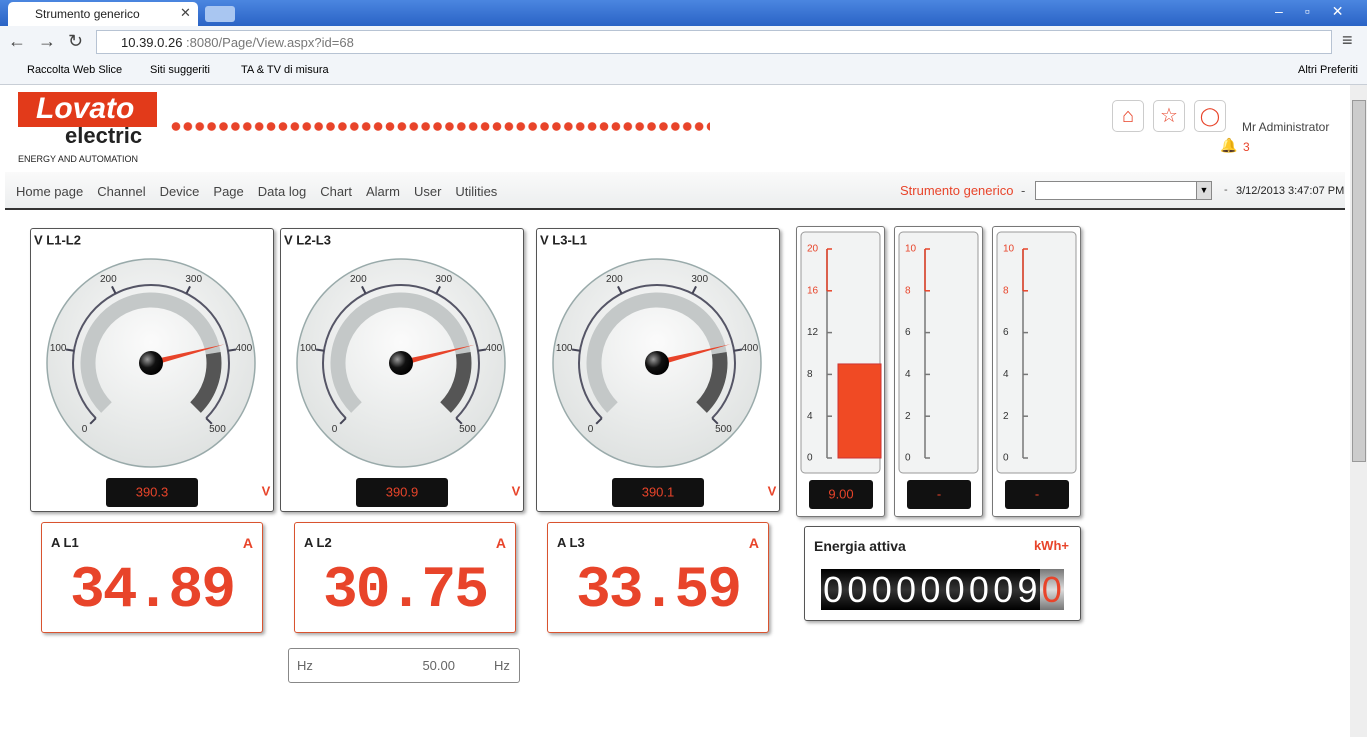  What do you see at coordinates (185, 12) in the screenshot?
I see `tab-close: ✕` at bounding box center [185, 12].